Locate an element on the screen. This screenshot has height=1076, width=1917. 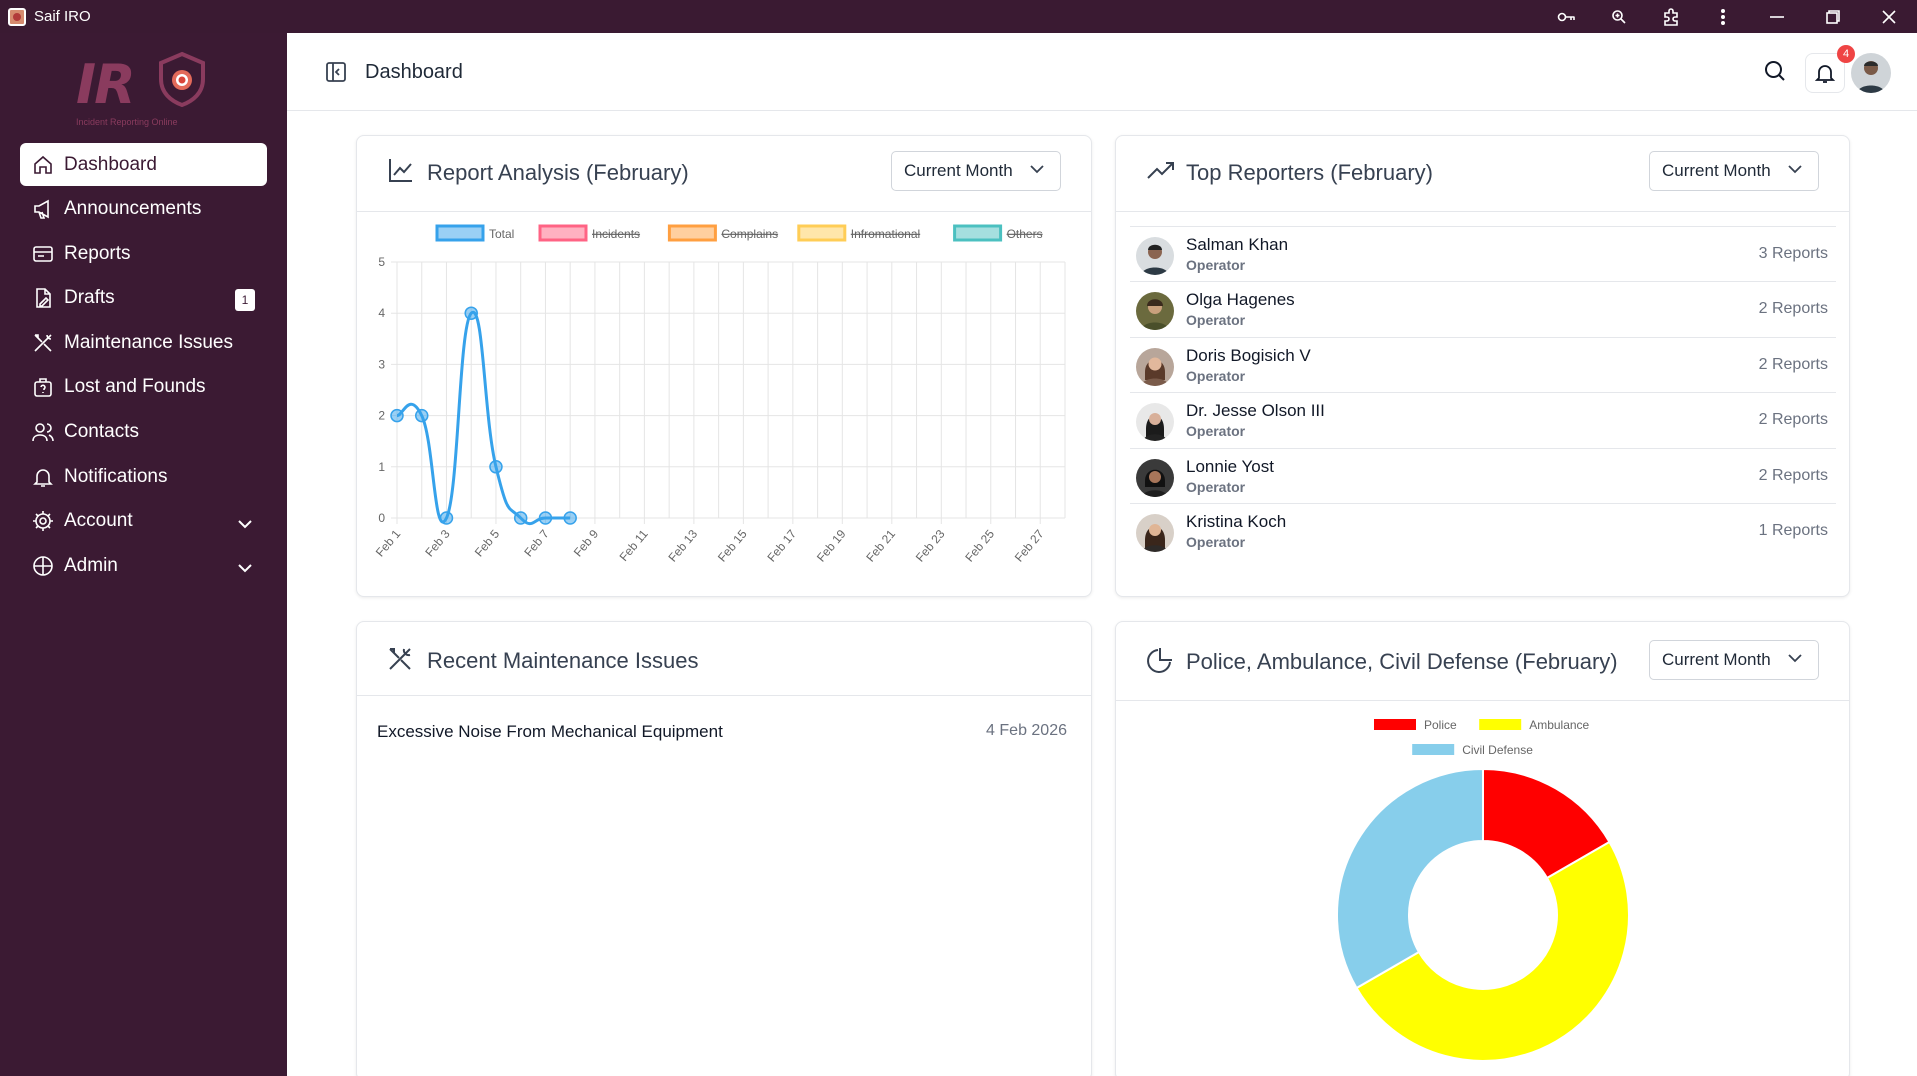
reporter-name: Lonnie Yost is located at coordinates (1230, 466).